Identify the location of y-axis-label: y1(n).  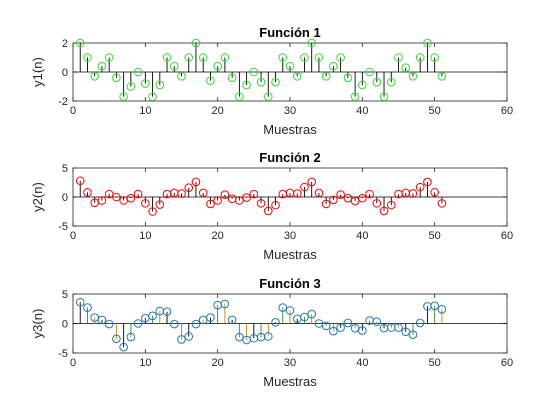
(37, 72).